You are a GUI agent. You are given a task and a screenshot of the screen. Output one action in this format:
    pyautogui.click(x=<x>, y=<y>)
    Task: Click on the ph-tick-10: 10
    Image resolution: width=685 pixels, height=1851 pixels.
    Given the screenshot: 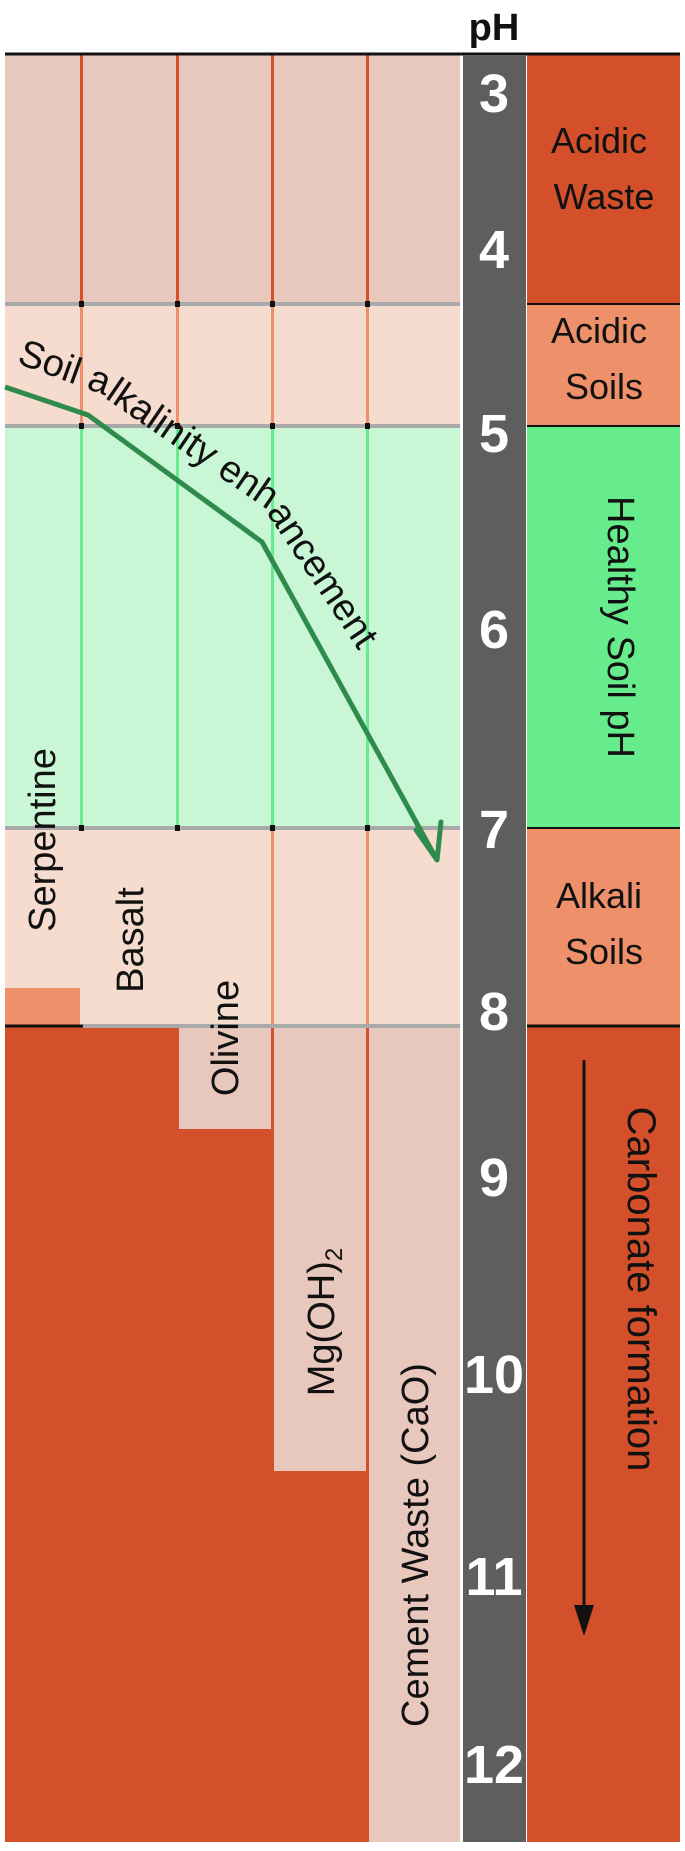 What is the action you would take?
    pyautogui.click(x=494, y=1375)
    